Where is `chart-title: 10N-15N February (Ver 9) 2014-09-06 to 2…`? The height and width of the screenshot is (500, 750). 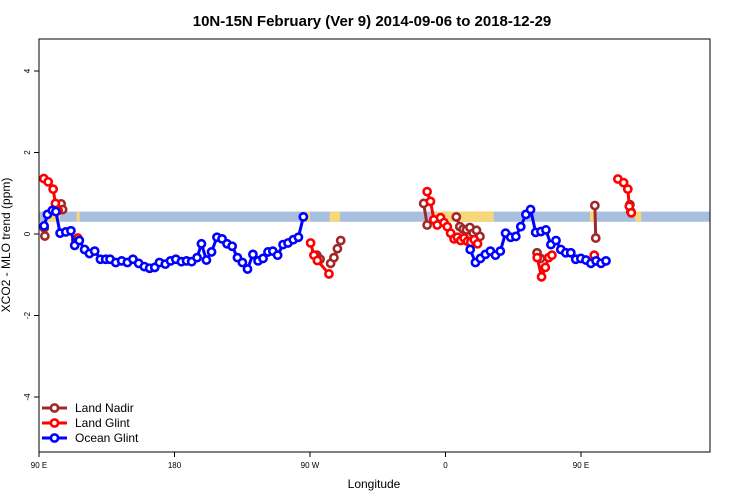
chart-title: 10N-15N February (Ver 9) 2014-09-06 to 2… is located at coordinates (372, 21).